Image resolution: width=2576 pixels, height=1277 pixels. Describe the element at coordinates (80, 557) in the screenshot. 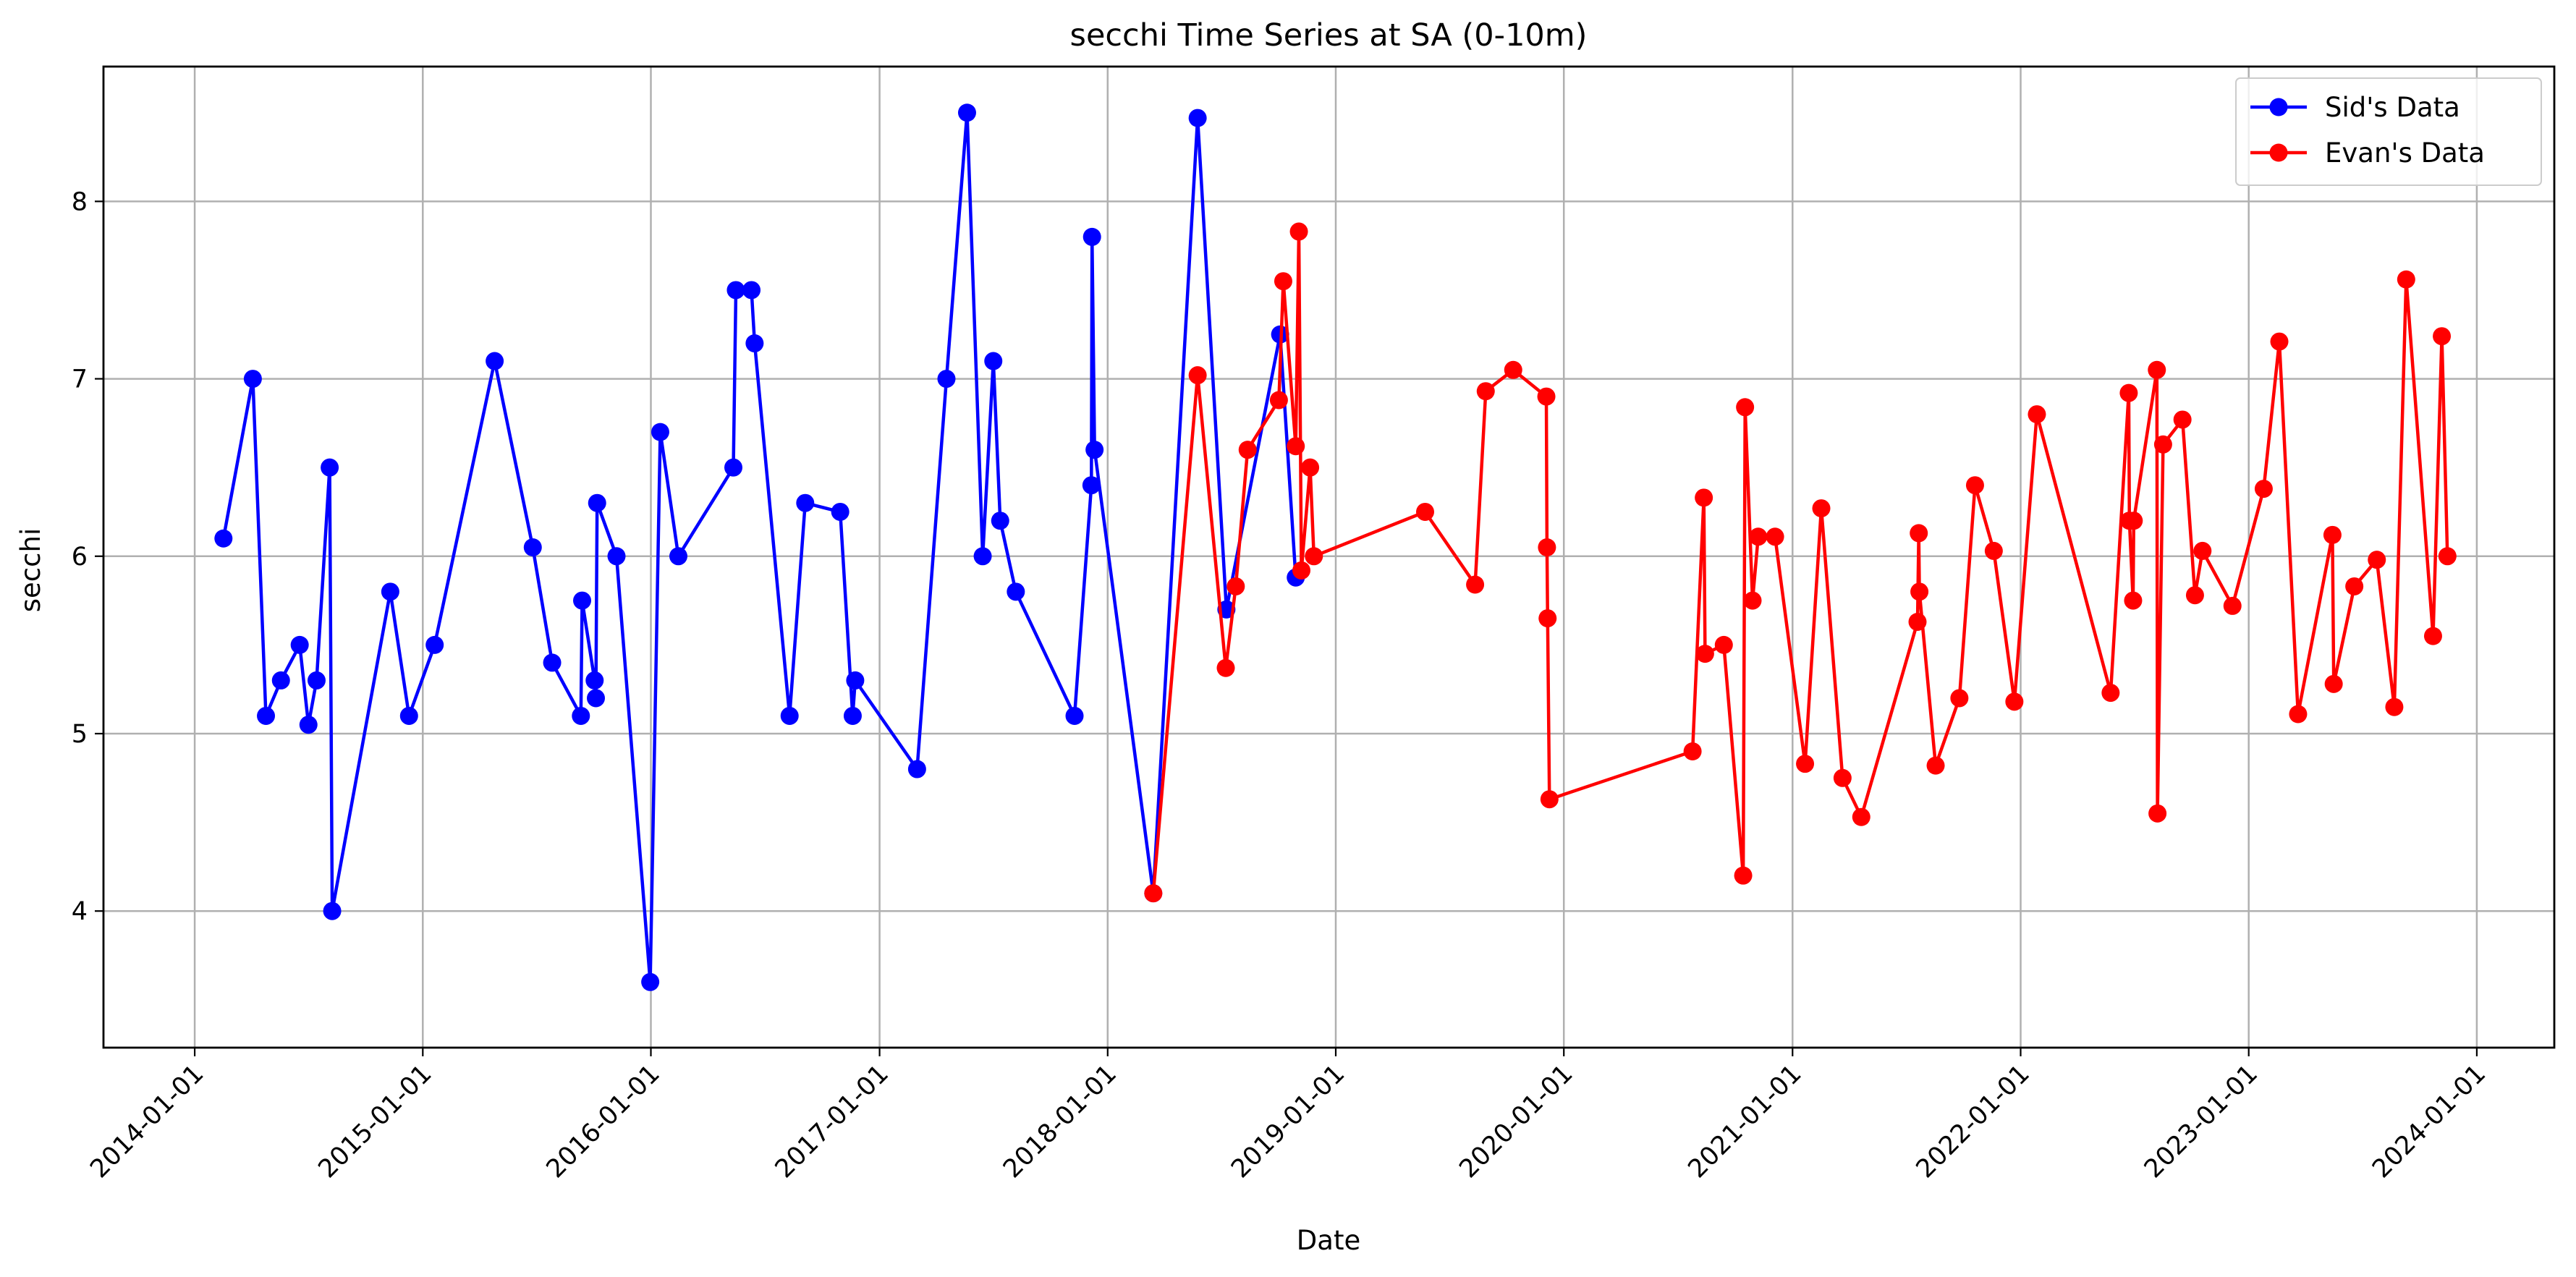

I see `y-tick-label: 6` at that location.